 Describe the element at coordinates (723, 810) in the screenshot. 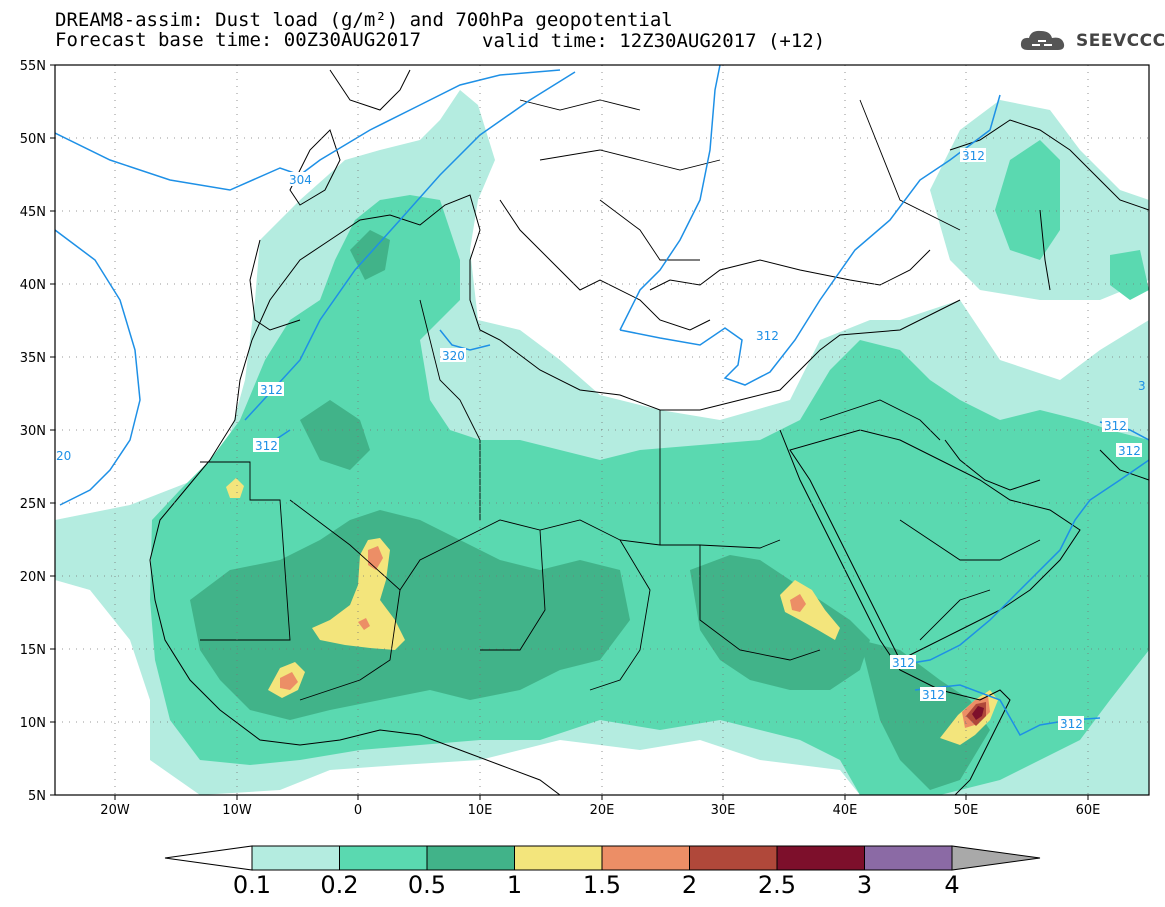

I see `lon-tick-label: 30E` at that location.